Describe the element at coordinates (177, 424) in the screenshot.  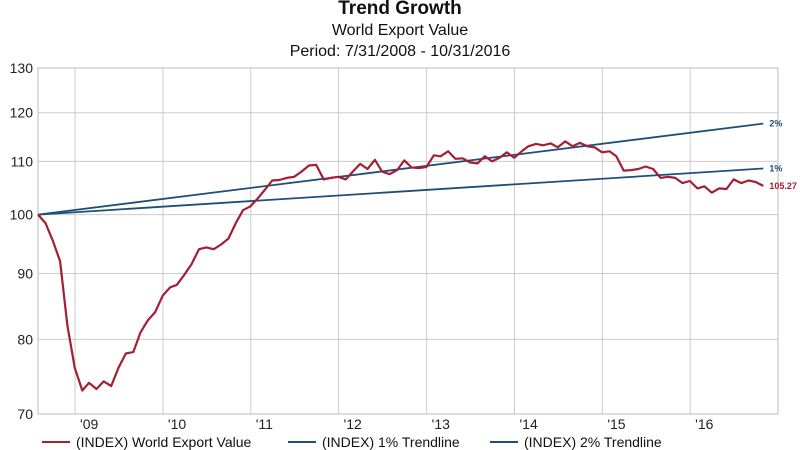
I see `x-tick-label: '10` at that location.